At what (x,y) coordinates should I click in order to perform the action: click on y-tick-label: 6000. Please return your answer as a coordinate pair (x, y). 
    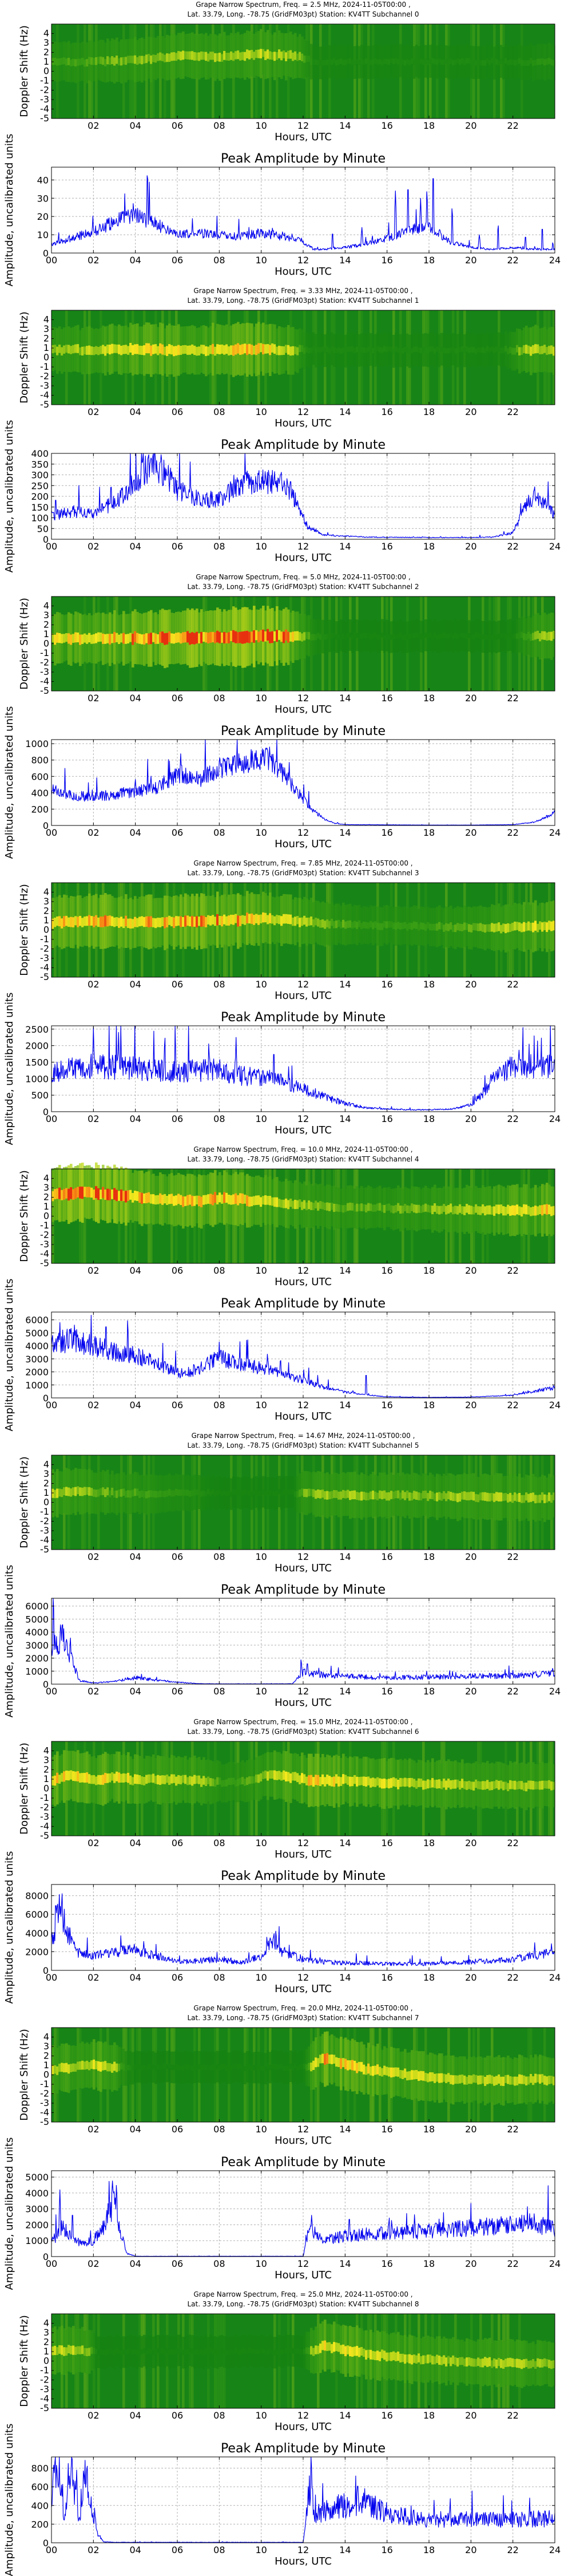
    Looking at the image, I should click on (37, 1320).